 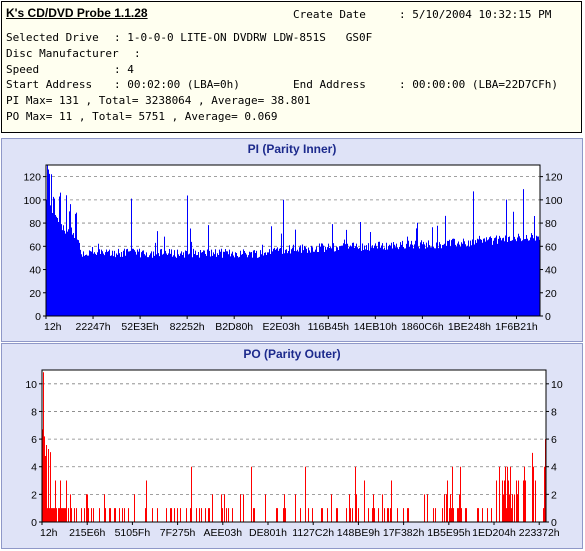 What do you see at coordinates (554, 495) in the screenshot?
I see `y-tick-label-right: 2` at bounding box center [554, 495].